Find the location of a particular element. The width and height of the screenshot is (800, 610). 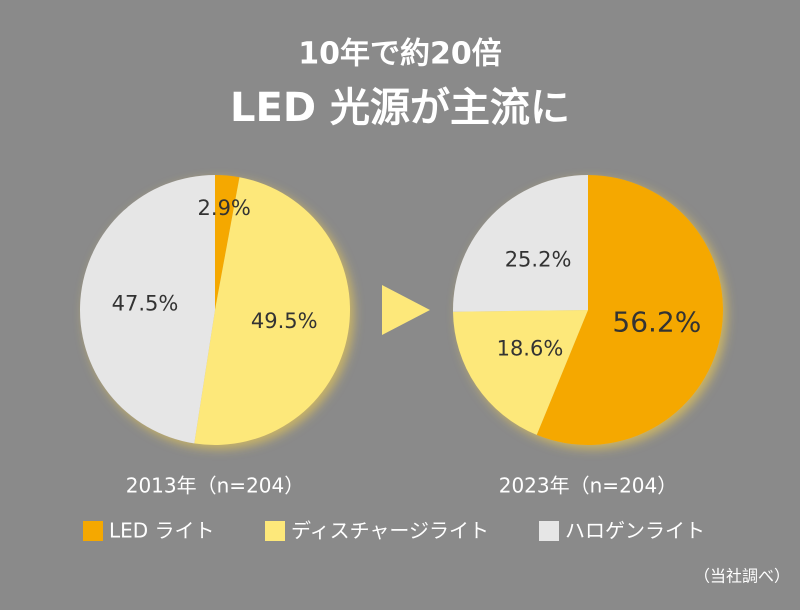

title: LED 光源が主流に is located at coordinates (400, 108).